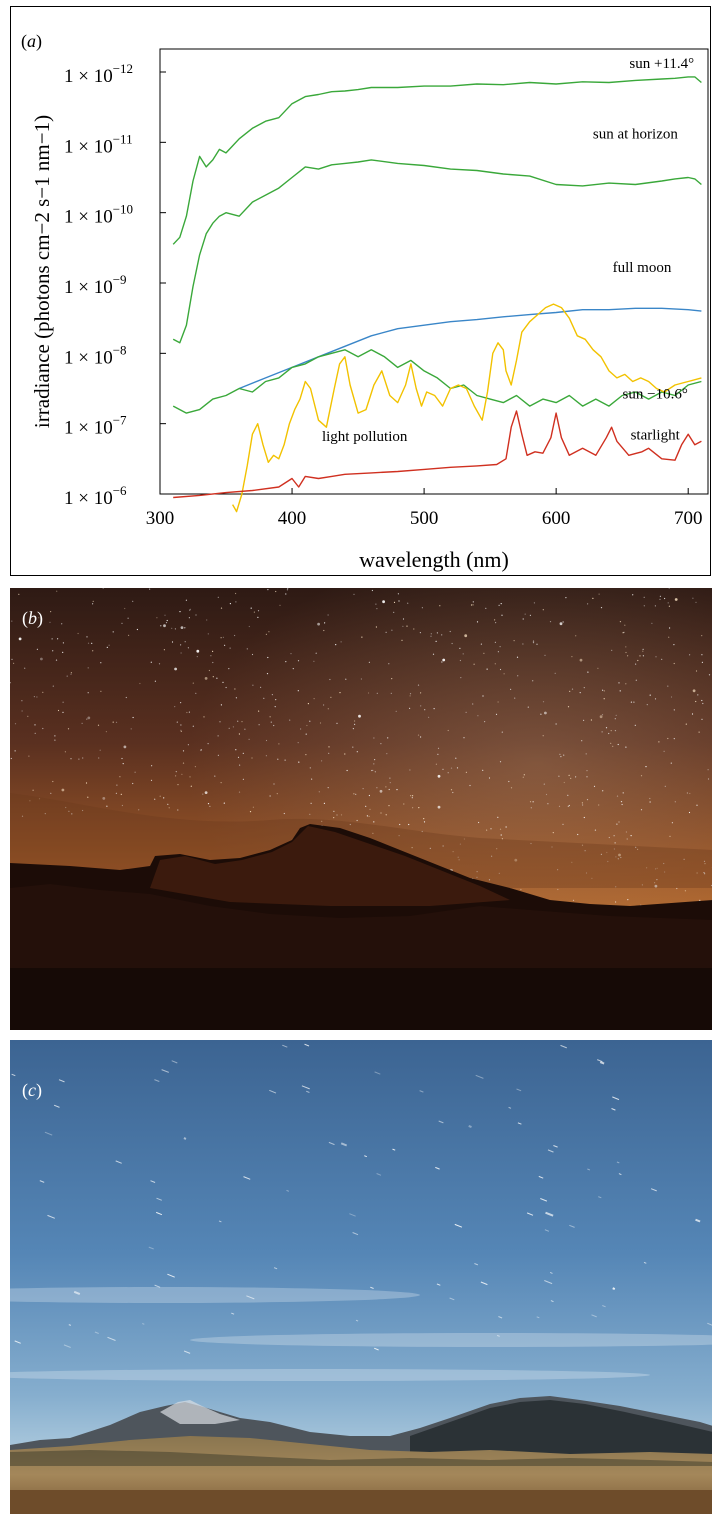 This screenshot has width=712, height=1515. What do you see at coordinates (655, 395) in the screenshot?
I see `series-annotation-3: sun −10.6°` at bounding box center [655, 395].